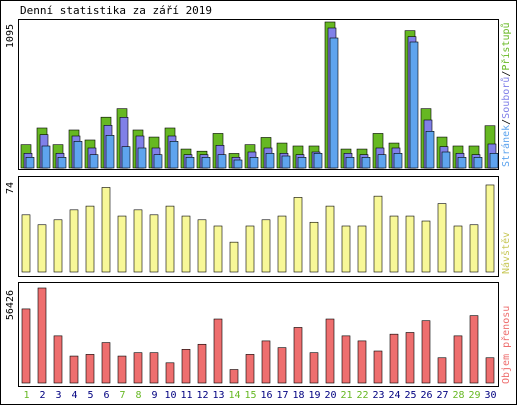 Image resolution: width=517 pixels, height=405 pixels. What do you see at coordinates (10, 188) in the screenshot?
I see `max-value-label: 74` at bounding box center [10, 188].